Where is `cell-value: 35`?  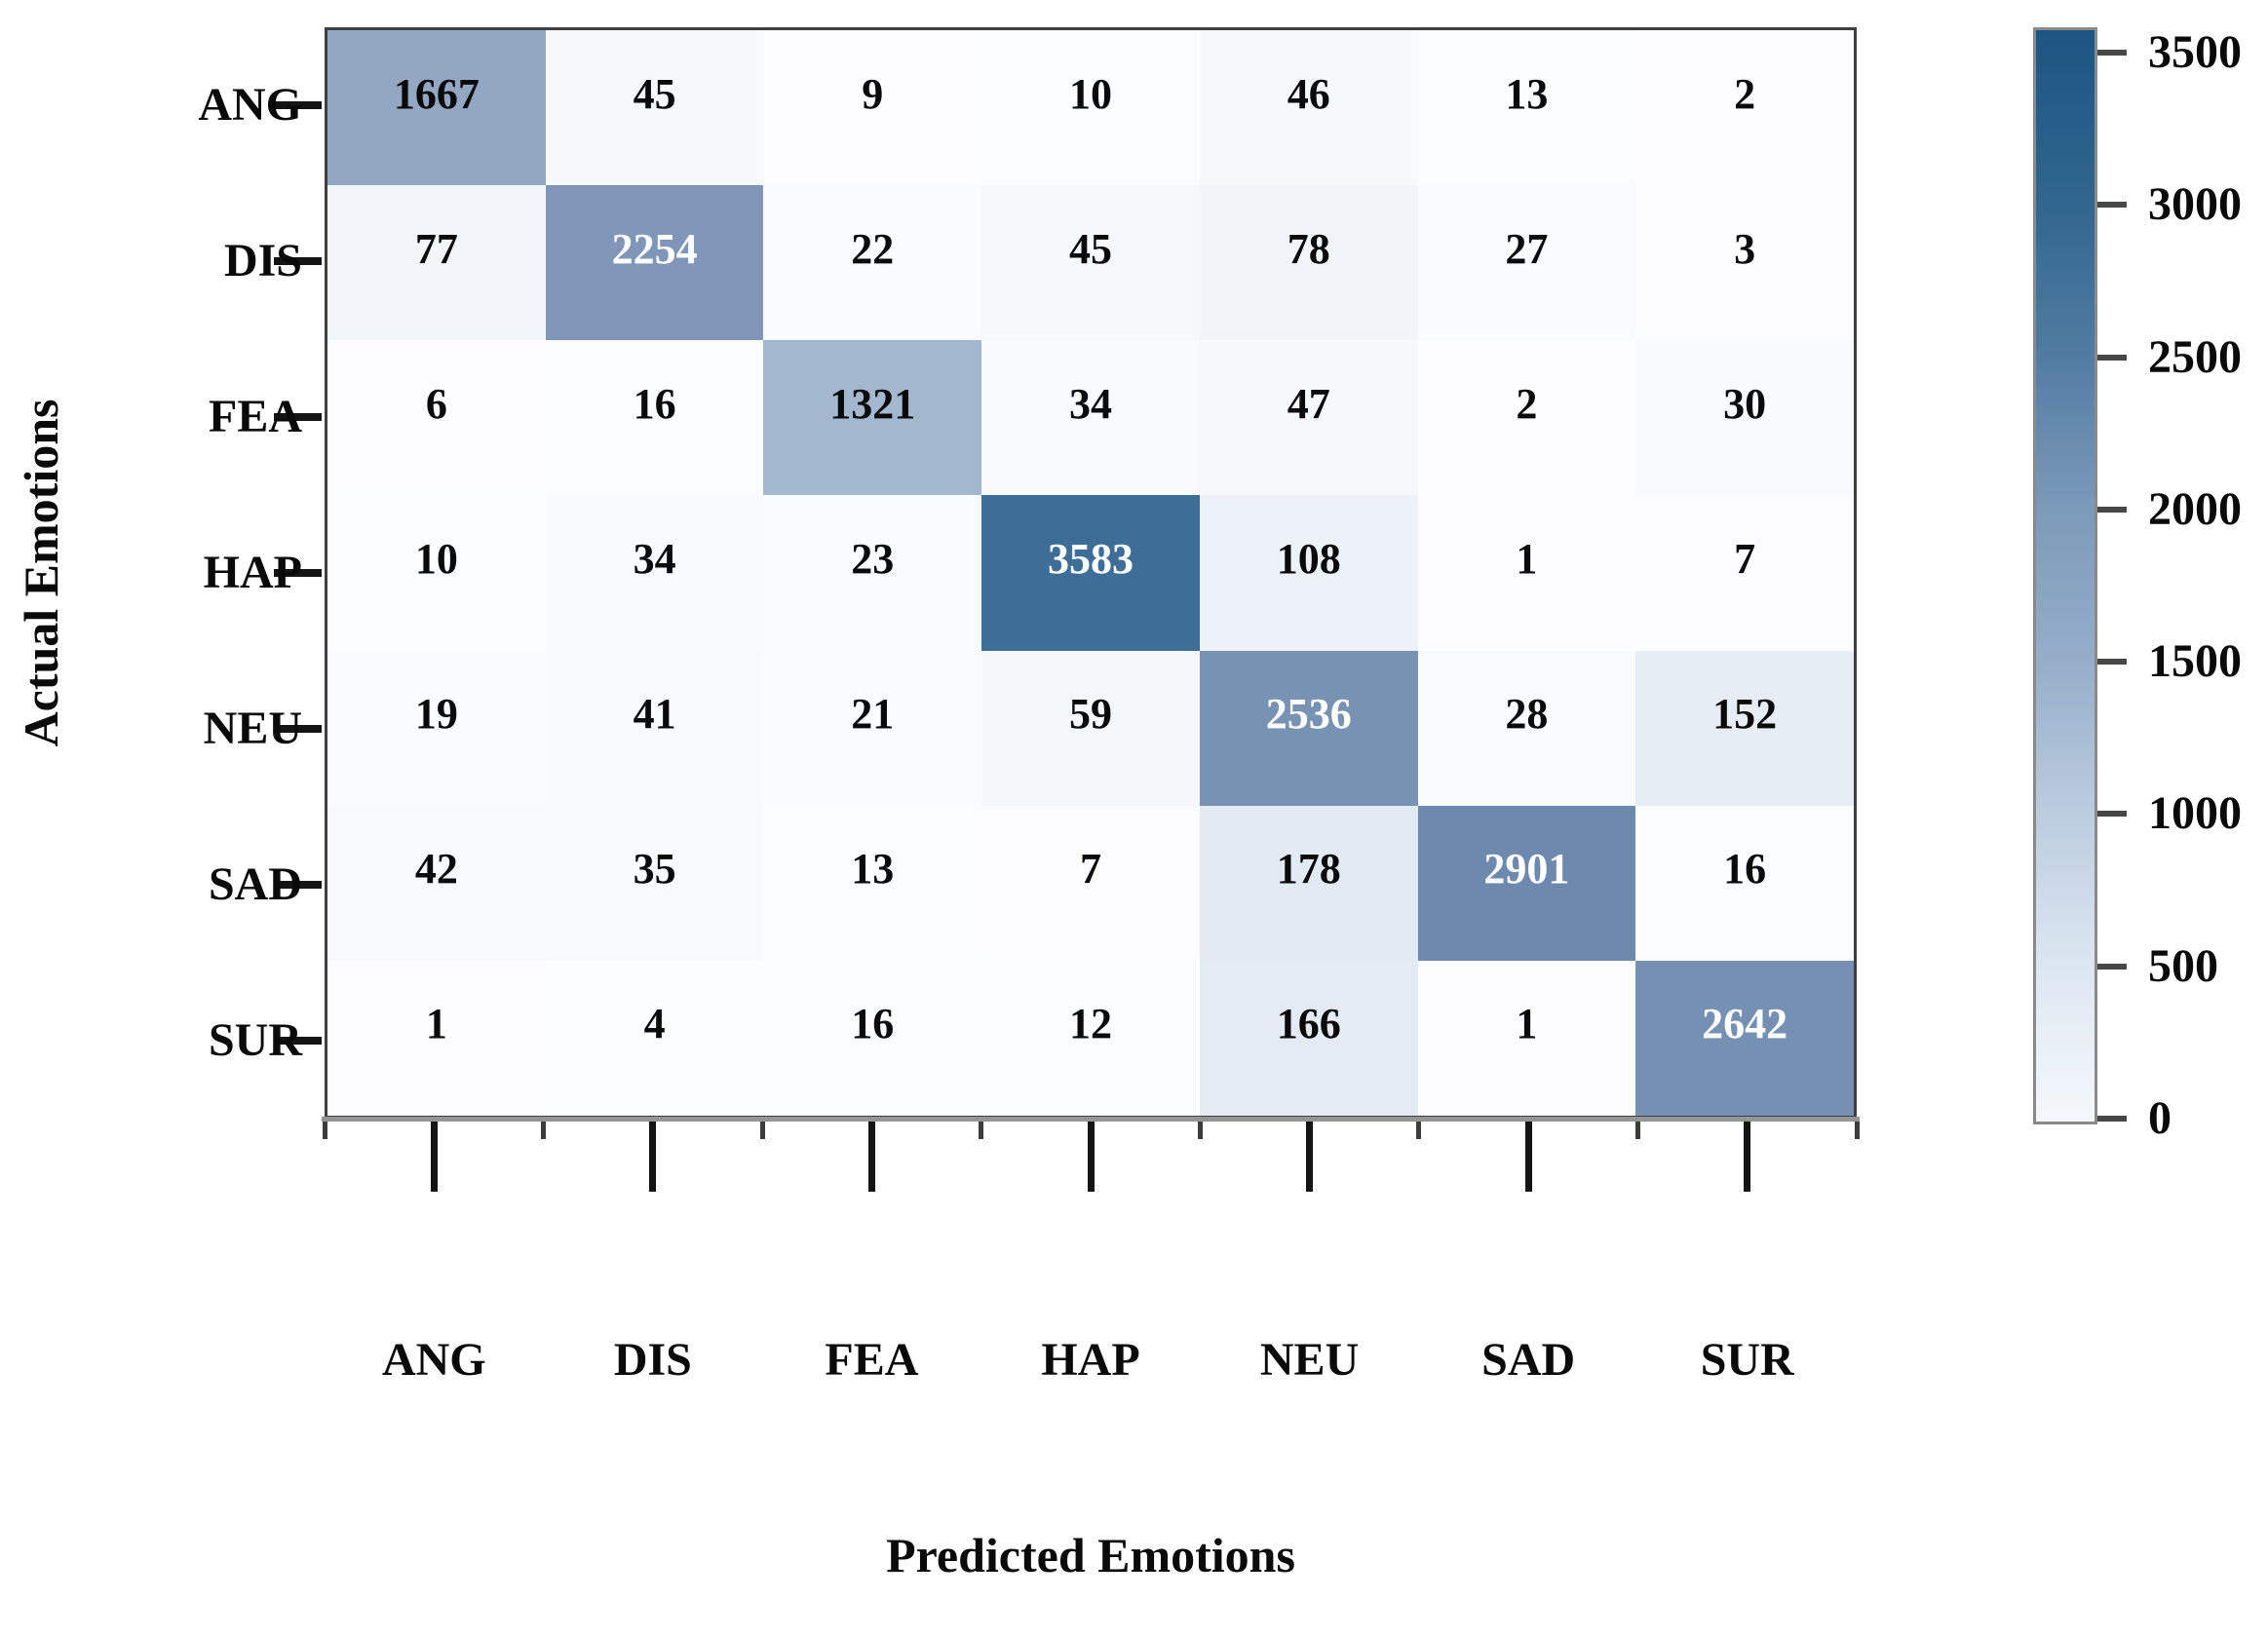
cell-value: 35 is located at coordinates (654, 869).